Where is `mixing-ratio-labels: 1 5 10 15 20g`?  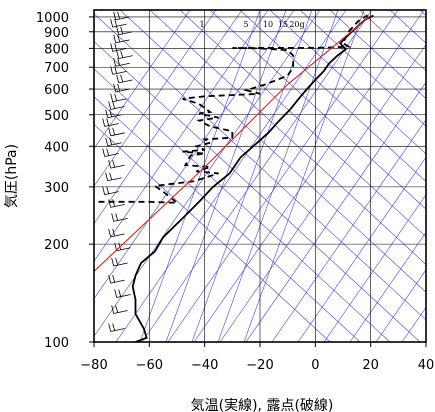 mixing-ratio-labels: 1 5 10 15 20g is located at coordinates (251, 24).